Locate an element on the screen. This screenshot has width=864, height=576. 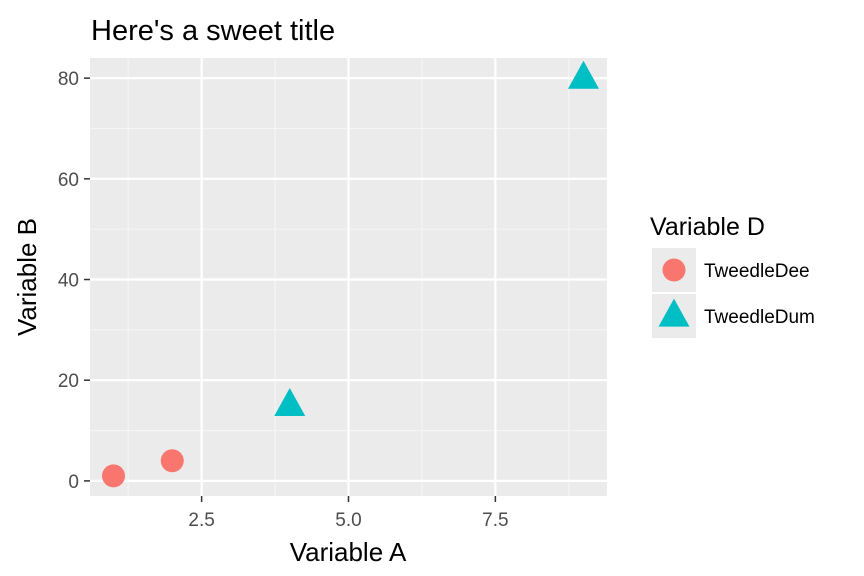
legend-title: Variable D is located at coordinates (707, 227).